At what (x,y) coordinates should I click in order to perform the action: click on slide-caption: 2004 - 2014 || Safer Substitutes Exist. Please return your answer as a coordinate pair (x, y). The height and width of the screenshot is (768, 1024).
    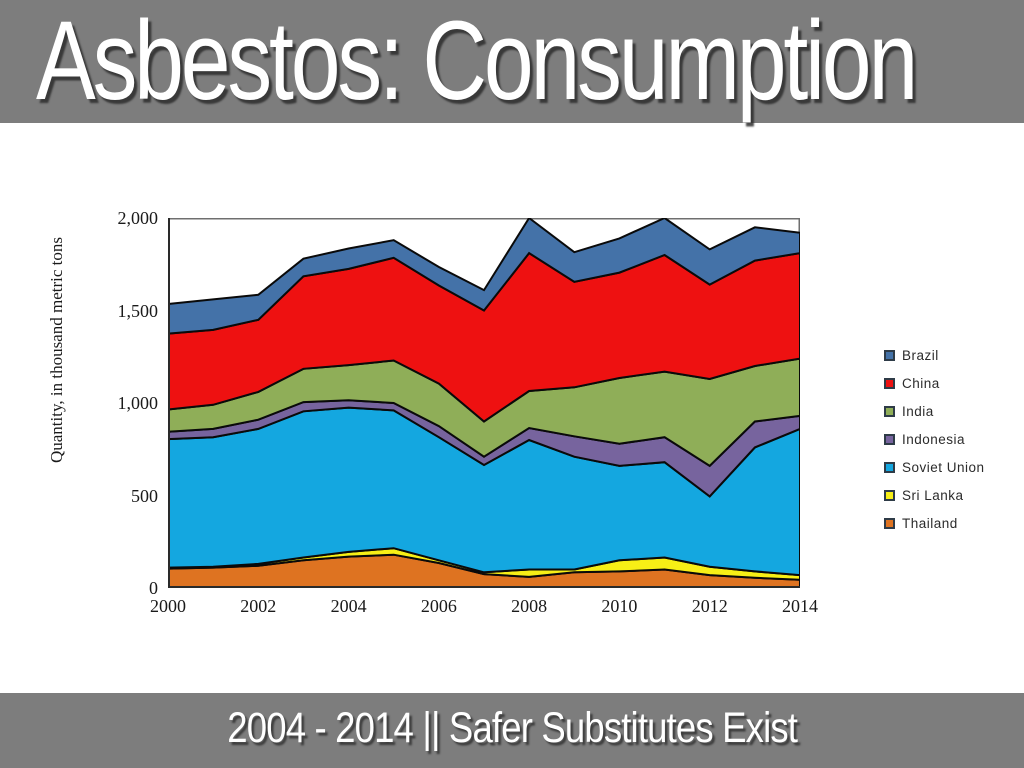
    Looking at the image, I should click on (512, 728).